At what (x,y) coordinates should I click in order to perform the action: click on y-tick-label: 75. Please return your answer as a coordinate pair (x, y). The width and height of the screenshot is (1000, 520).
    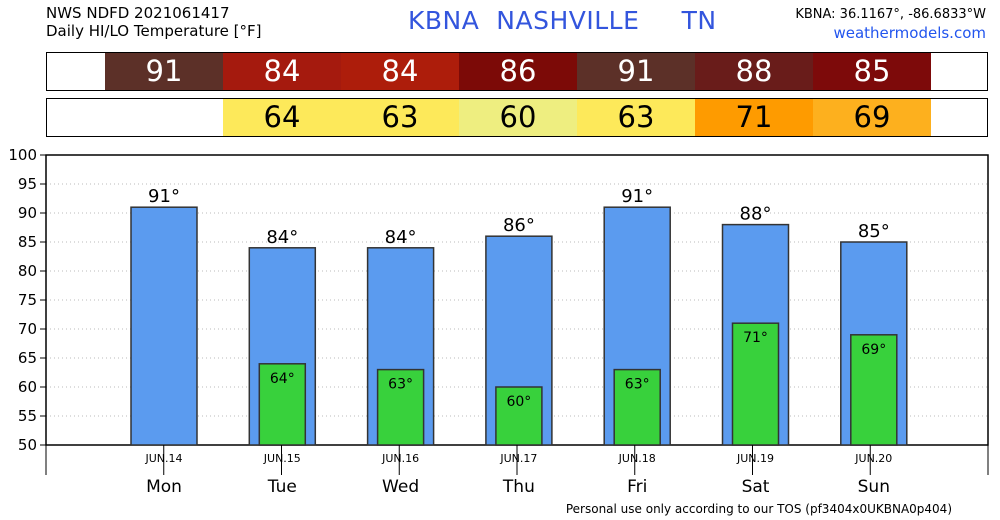
    Looking at the image, I should click on (27, 300).